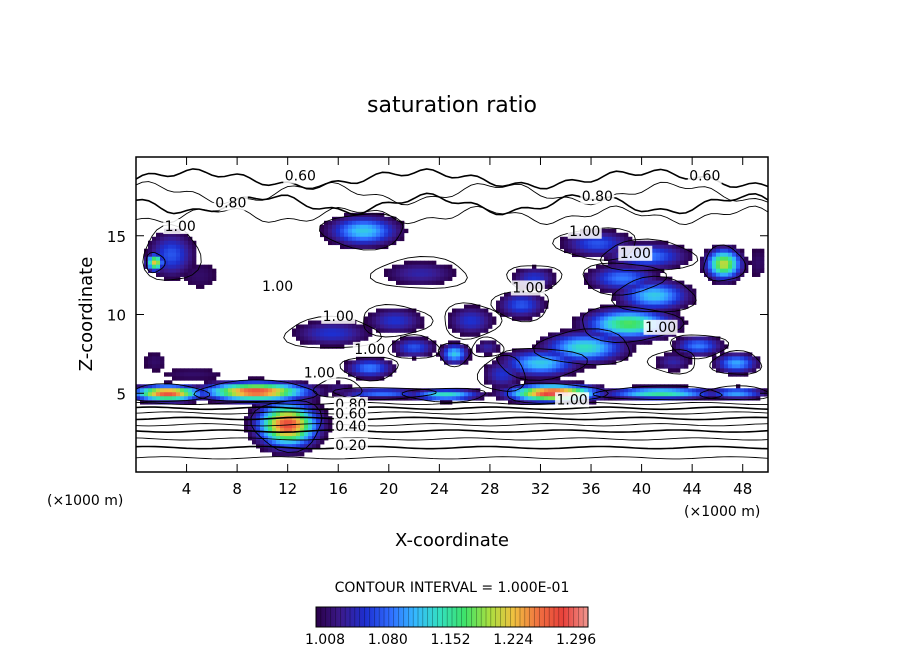 This screenshot has height=654, width=904. What do you see at coordinates (287, 489) in the screenshot?
I see `x-tick-label: 12` at bounding box center [287, 489].